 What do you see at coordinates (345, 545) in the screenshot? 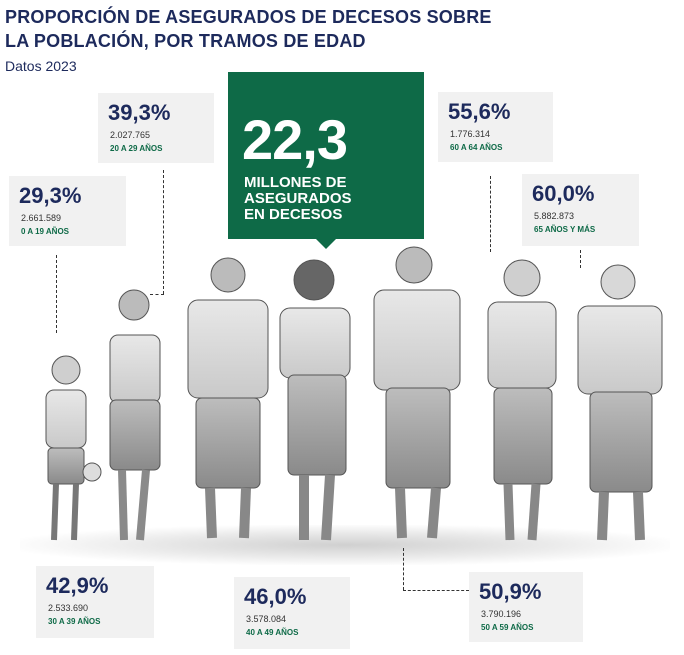
I see `ground-shadow` at bounding box center [345, 545].